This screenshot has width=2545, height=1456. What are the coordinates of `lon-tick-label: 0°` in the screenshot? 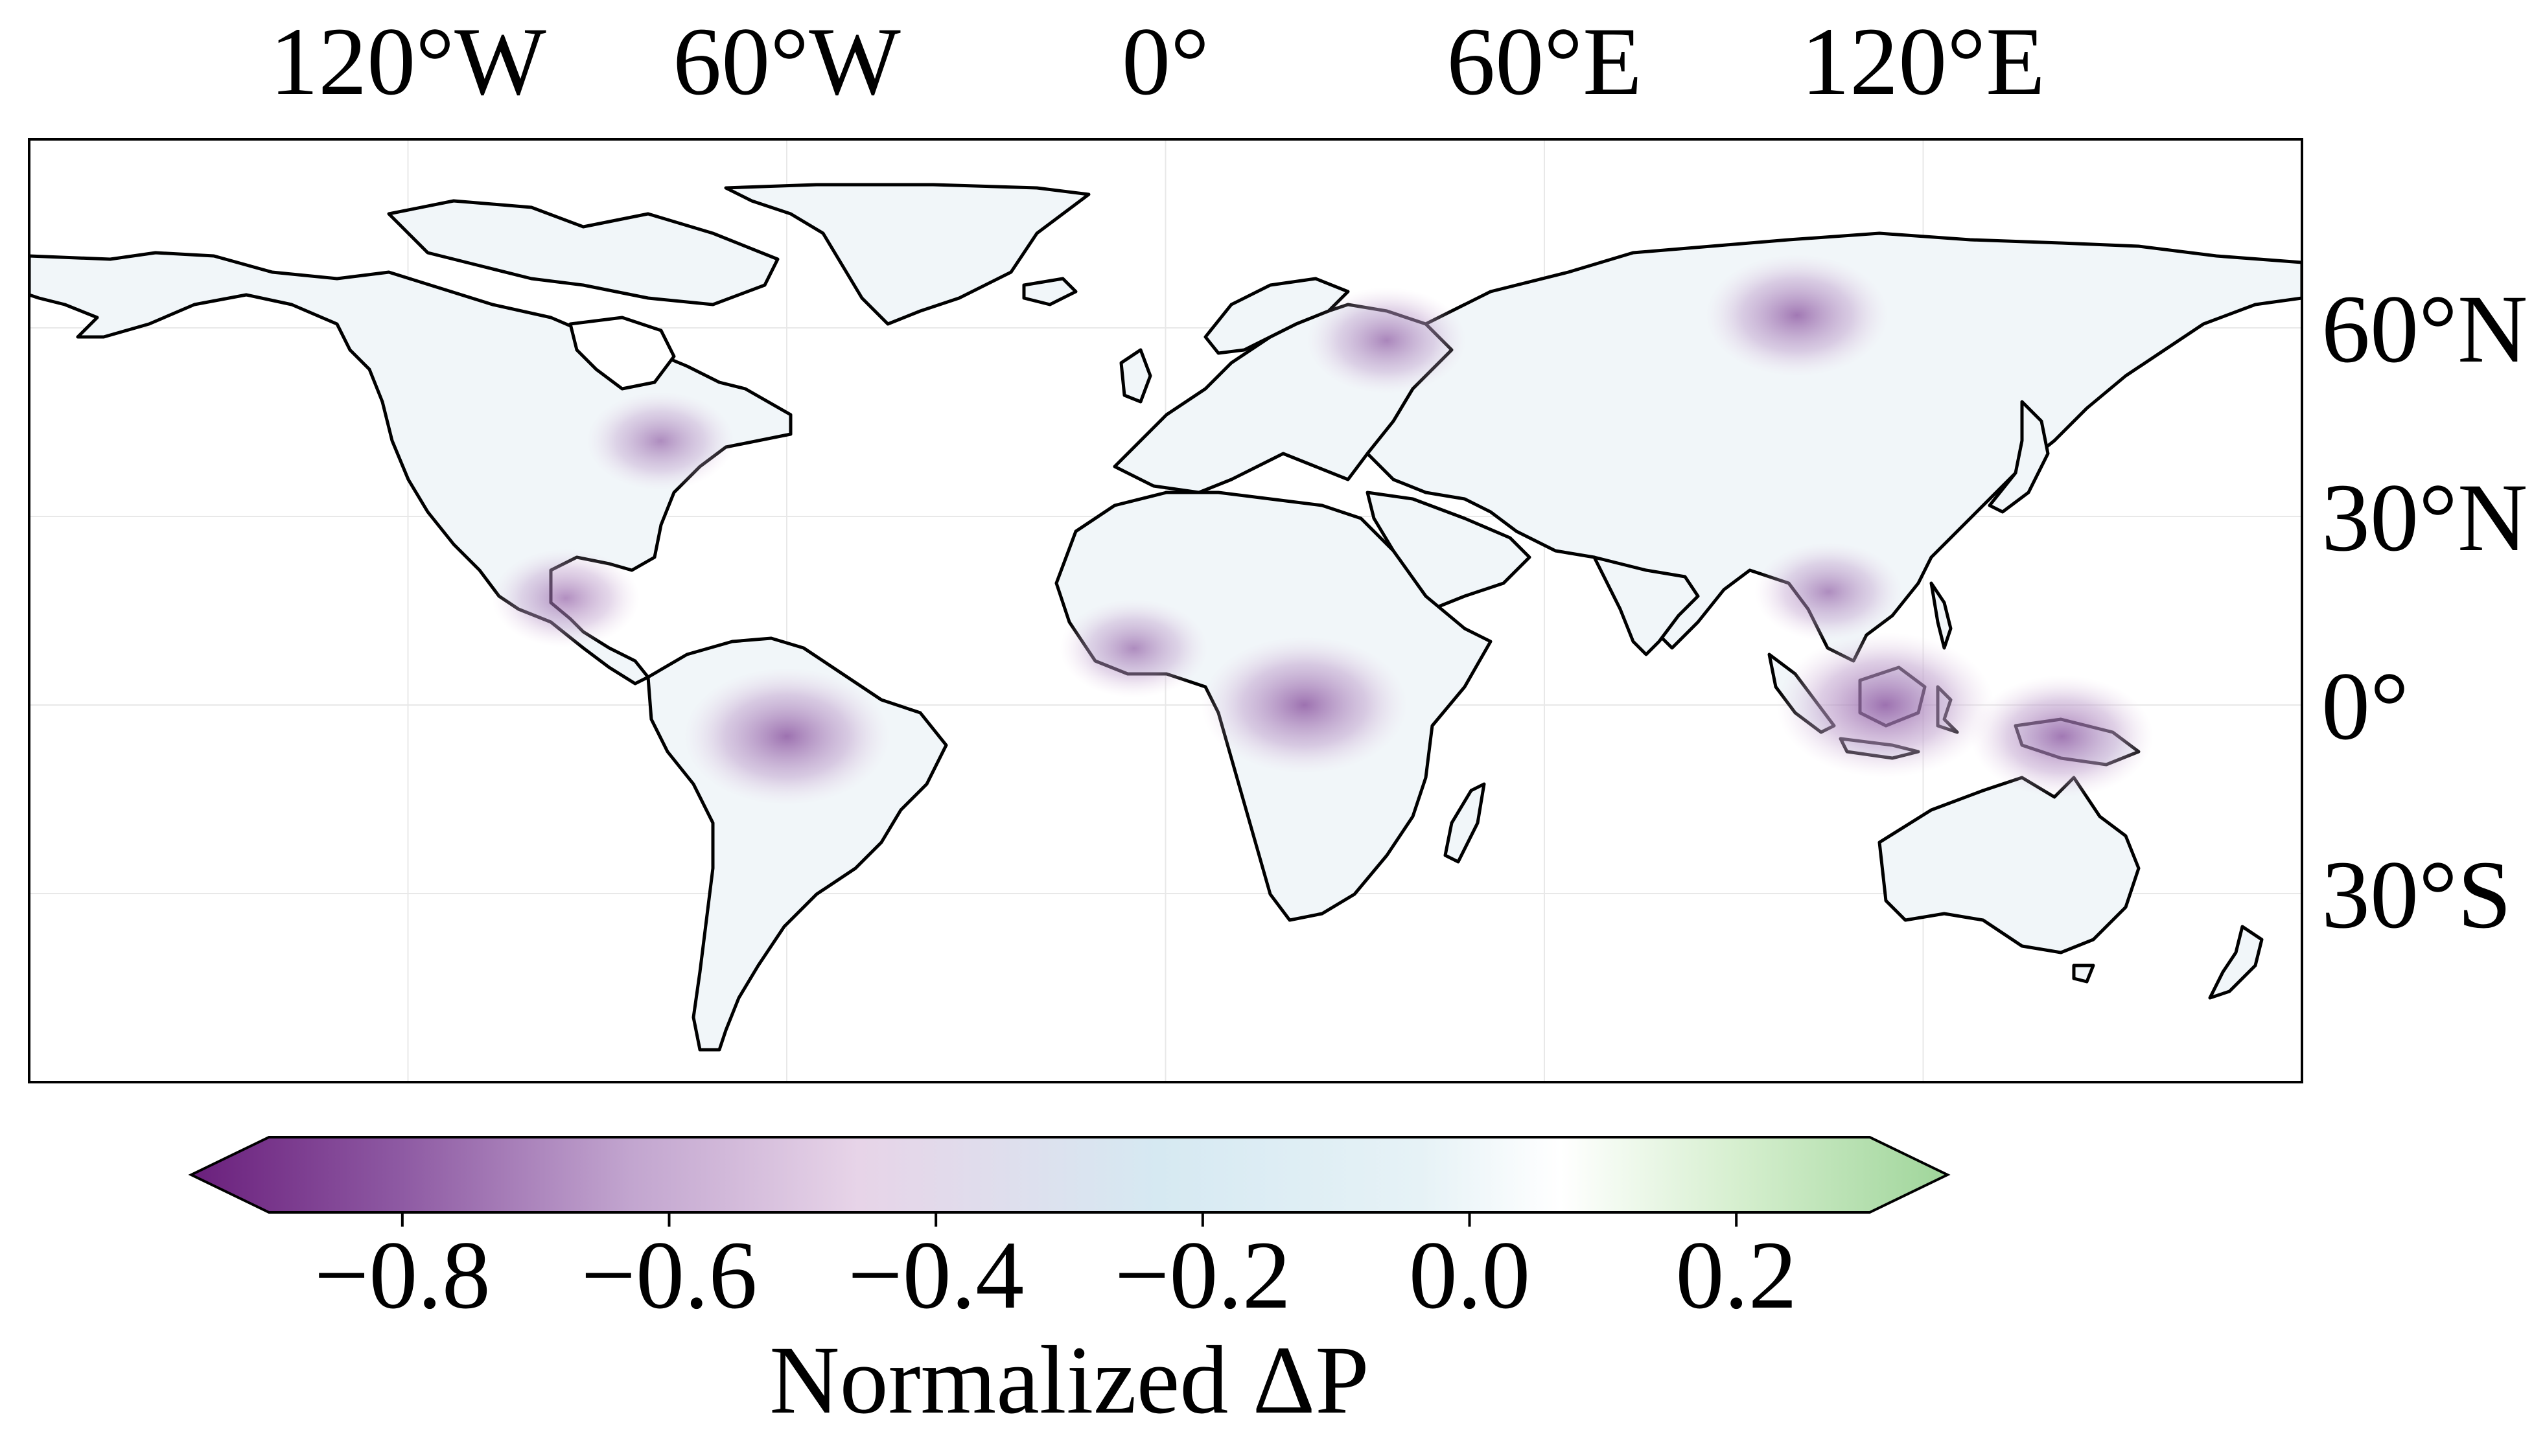 It's located at (1165, 61).